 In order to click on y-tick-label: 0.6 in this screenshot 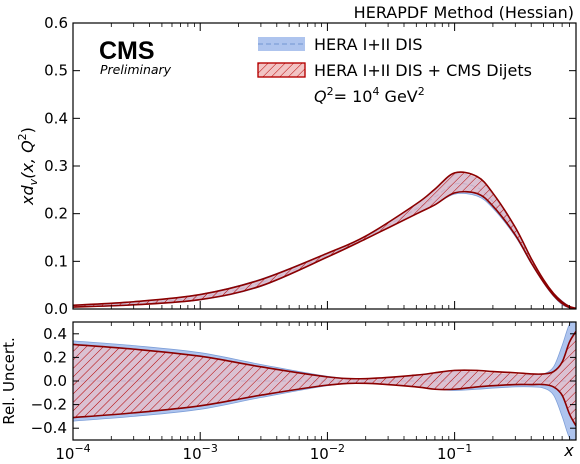, I will do `click(56, 23)`.